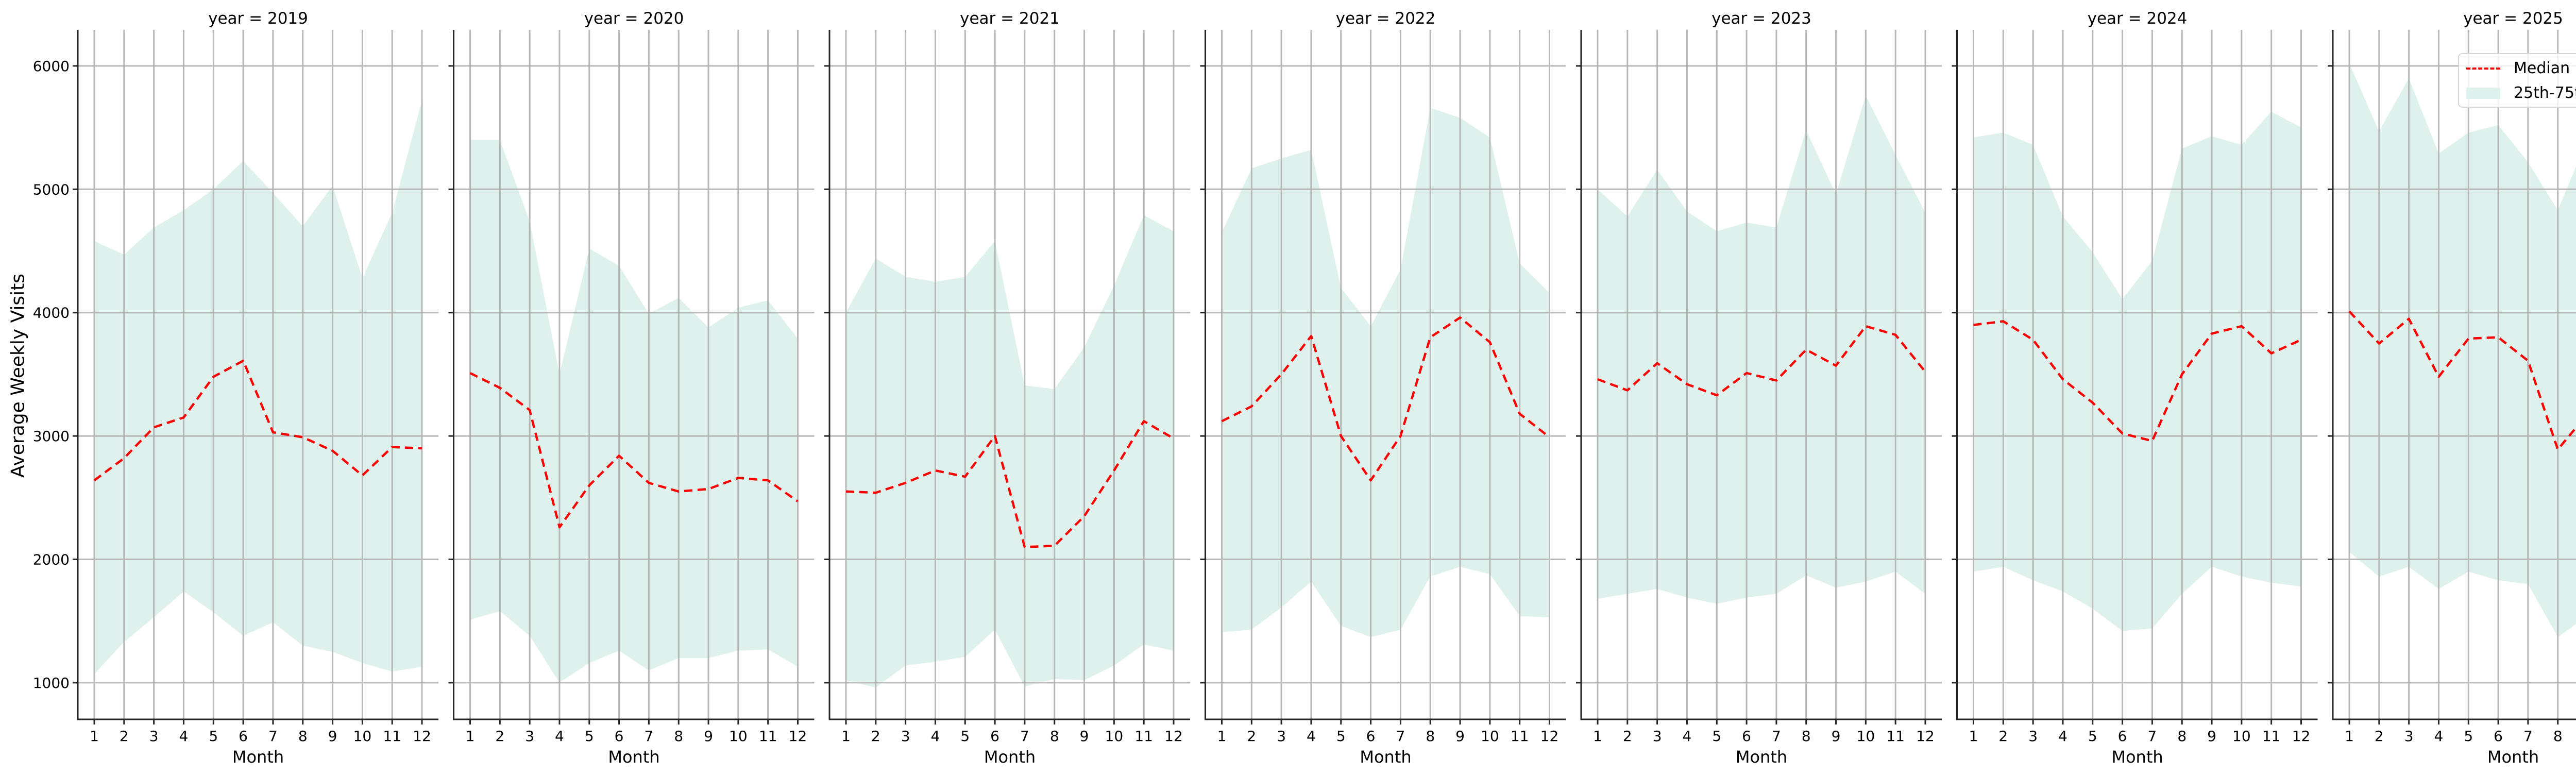  What do you see at coordinates (1010, 19) in the screenshot?
I see `facet-title: year = 2021` at bounding box center [1010, 19].